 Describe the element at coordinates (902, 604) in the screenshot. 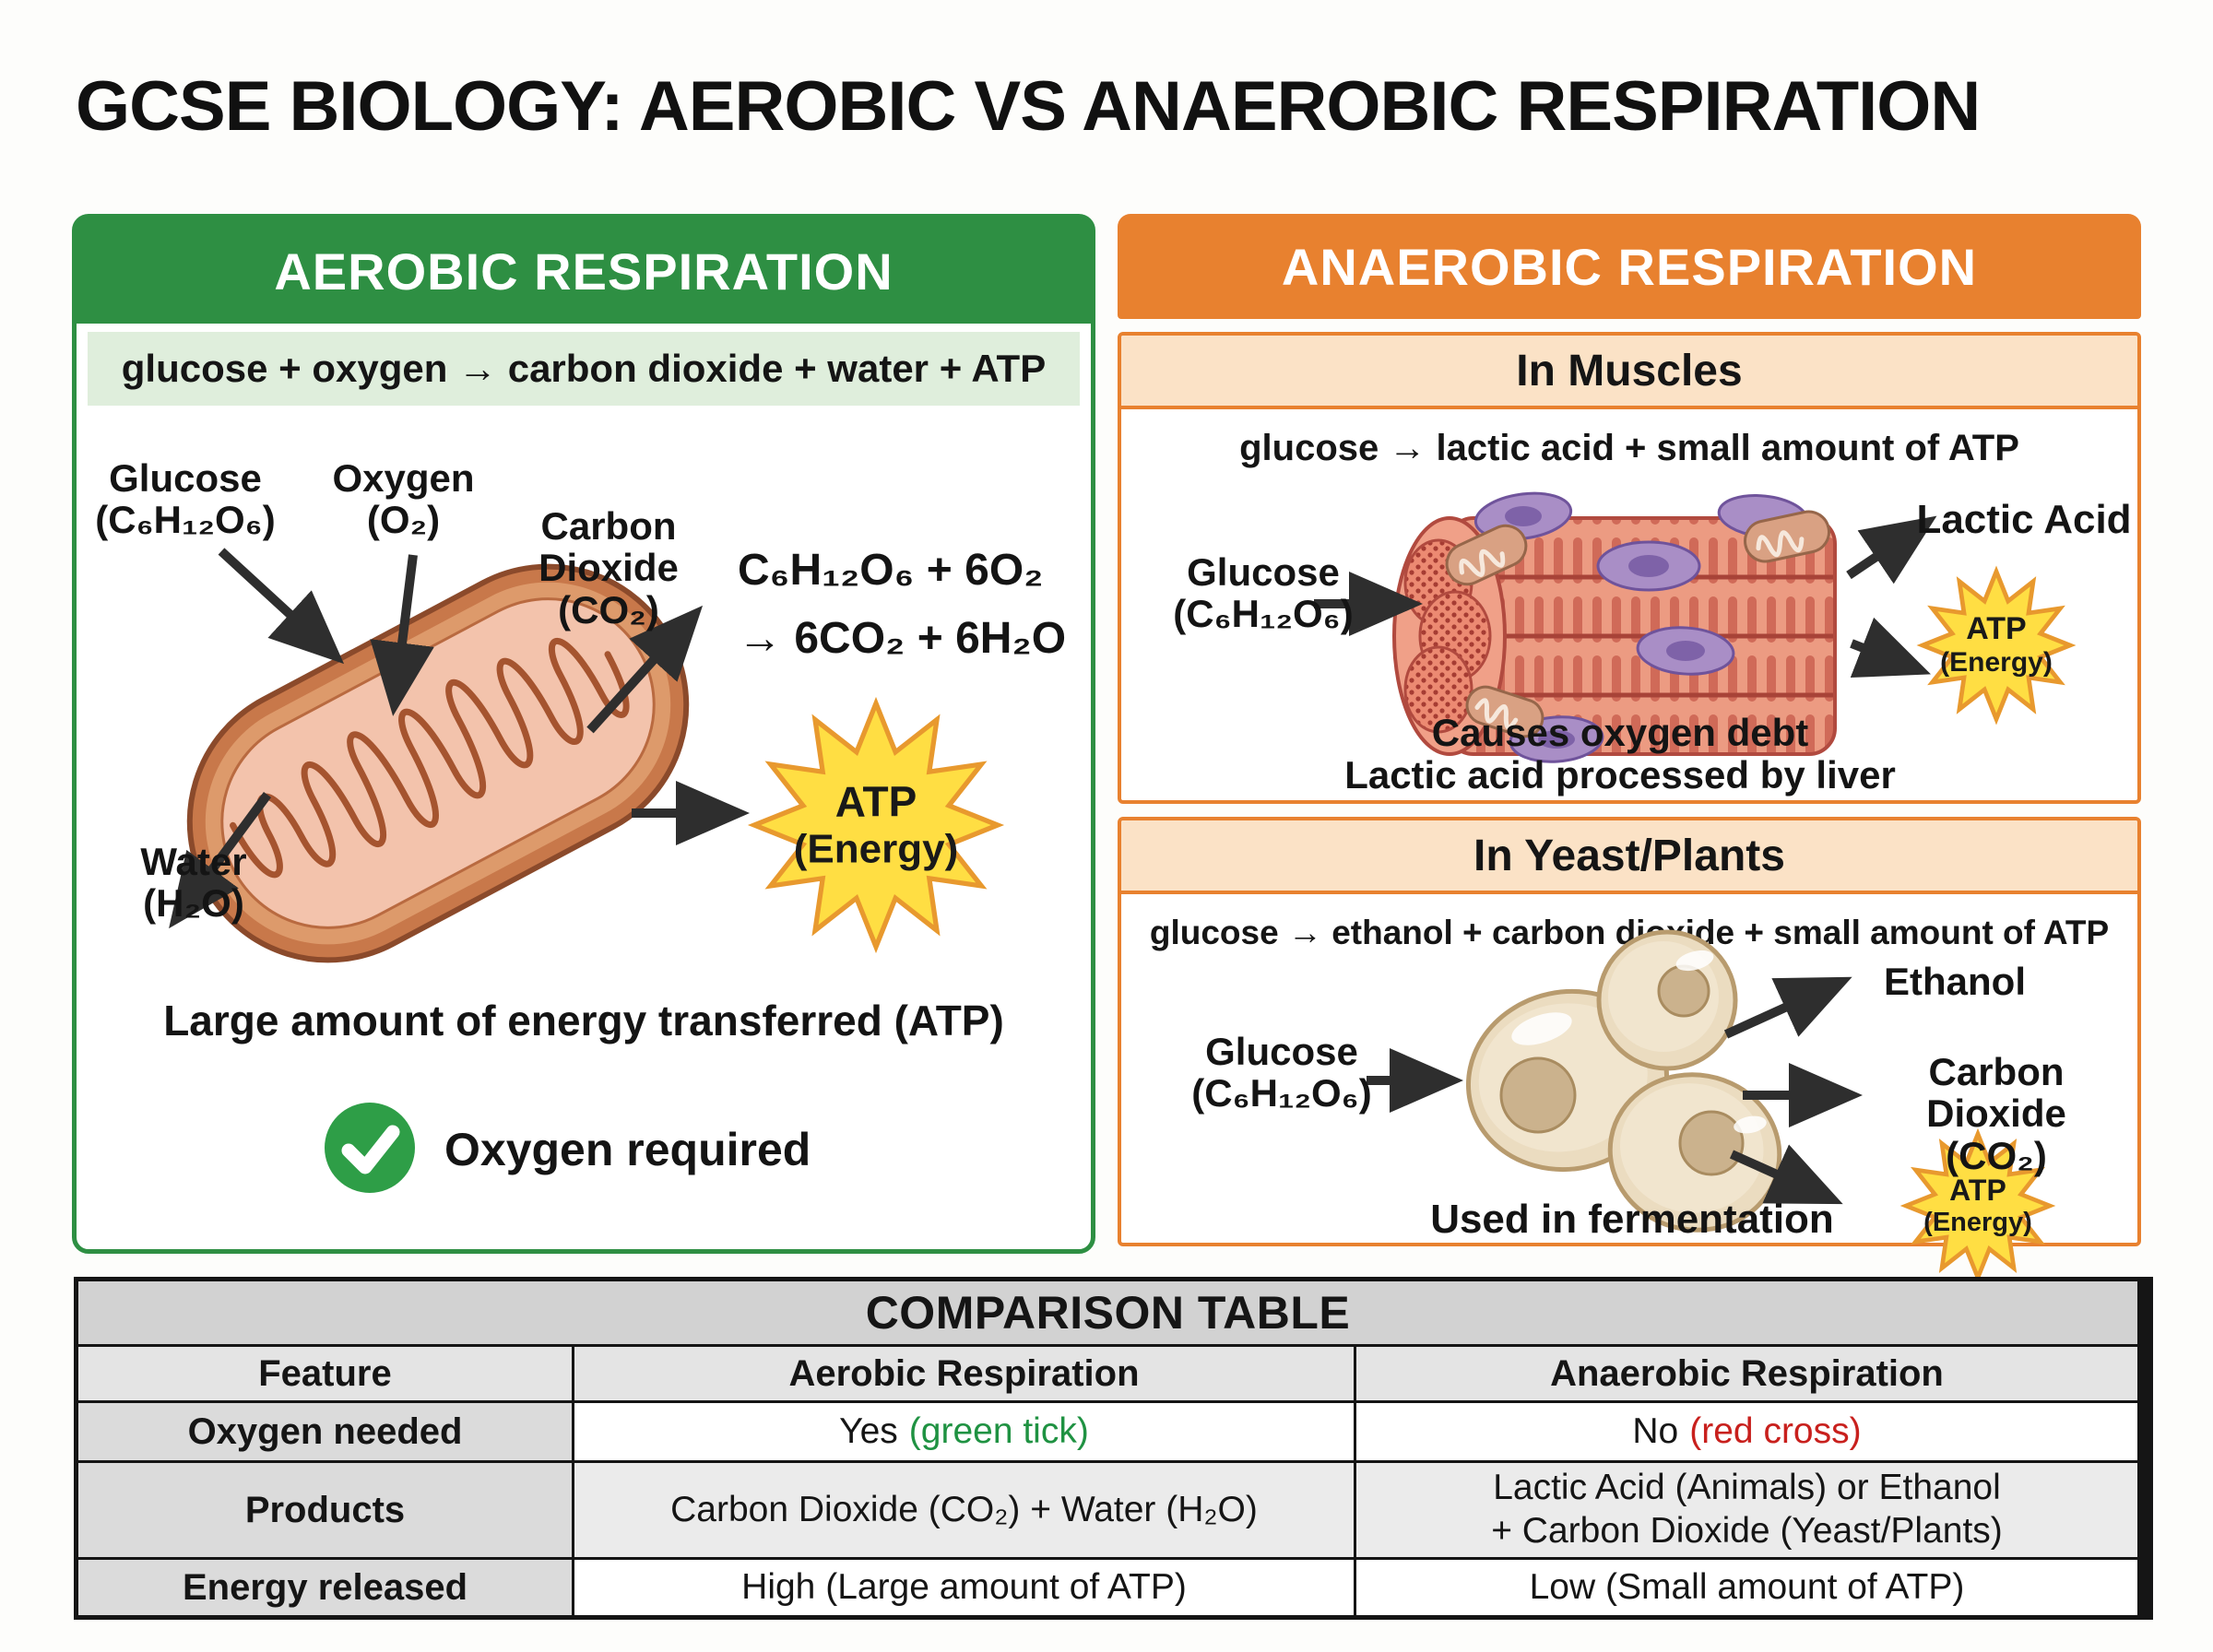

I see `aerobic-chemical-equation: C₆H₁₂O₆ + 6O₂ → 6CO₂ + 6H₂O` at that location.